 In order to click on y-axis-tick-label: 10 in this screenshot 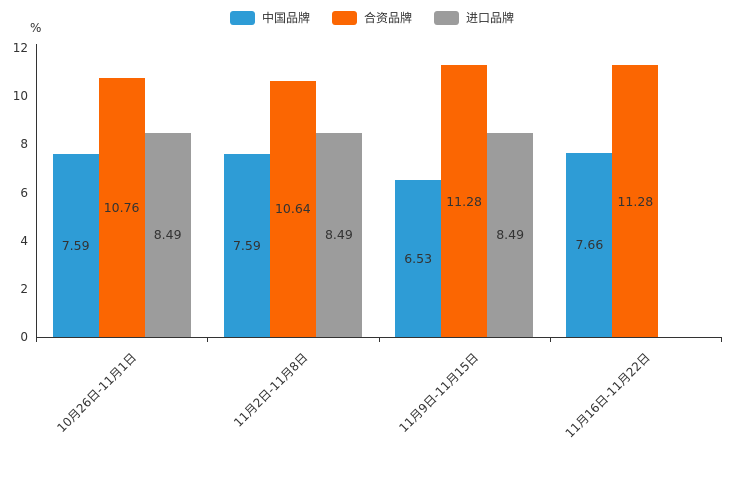, I will do `click(20, 96)`.